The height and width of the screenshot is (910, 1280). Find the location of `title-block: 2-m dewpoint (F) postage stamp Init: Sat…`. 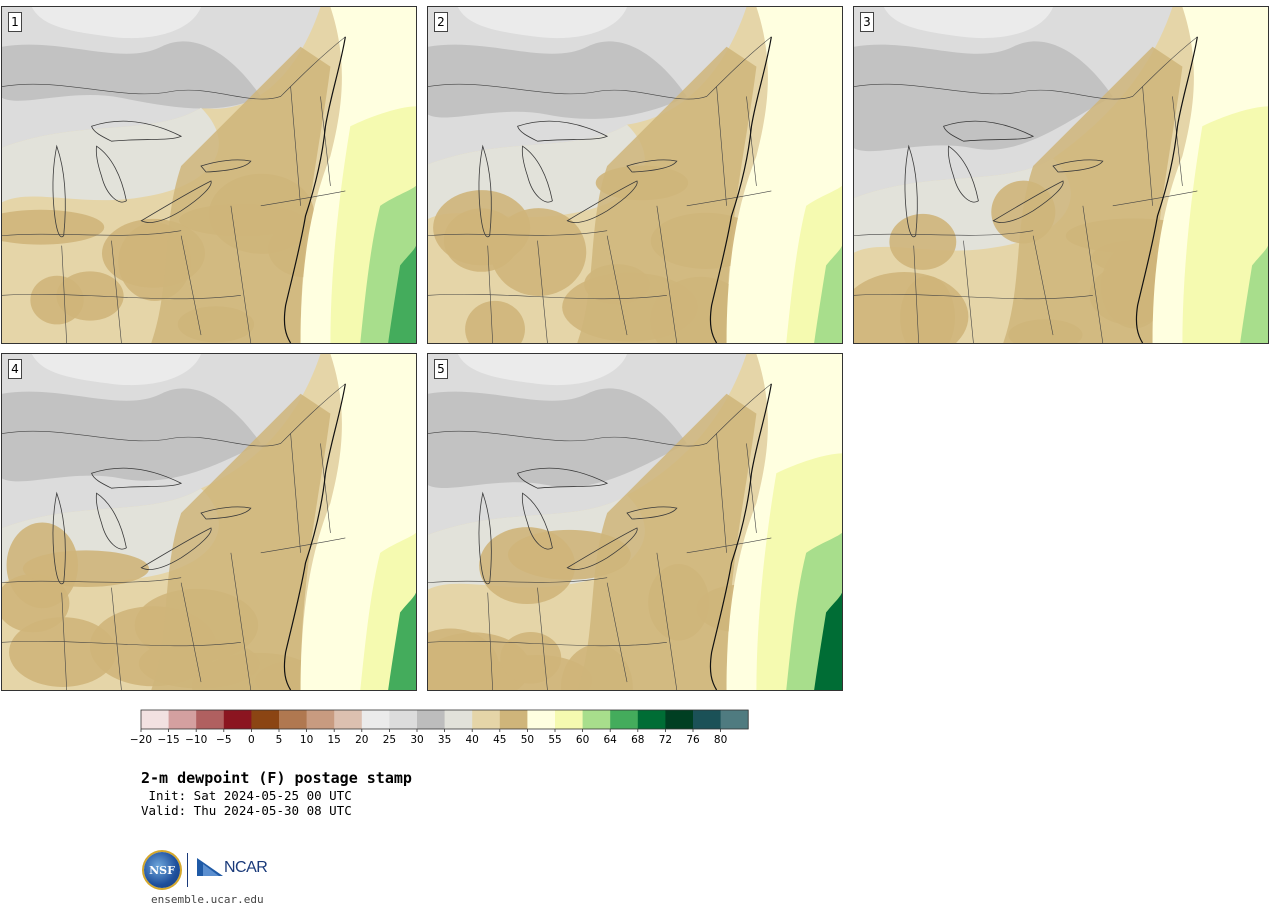

title-block: 2-m dewpoint (F) postage stamp Init: Sat… is located at coordinates (276, 793).